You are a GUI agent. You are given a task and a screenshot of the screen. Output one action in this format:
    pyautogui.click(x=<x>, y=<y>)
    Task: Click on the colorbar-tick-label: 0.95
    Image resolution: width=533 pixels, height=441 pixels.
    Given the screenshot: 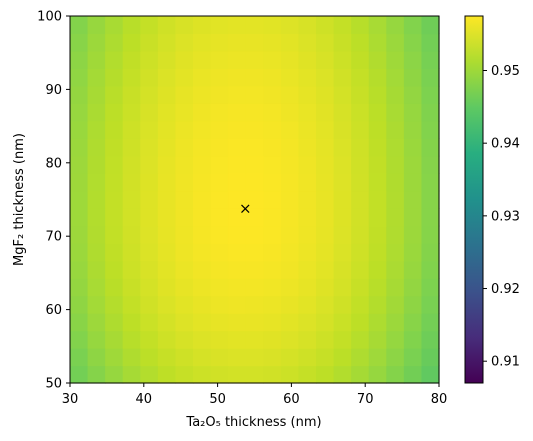 What is the action you would take?
    pyautogui.click(x=505, y=71)
    